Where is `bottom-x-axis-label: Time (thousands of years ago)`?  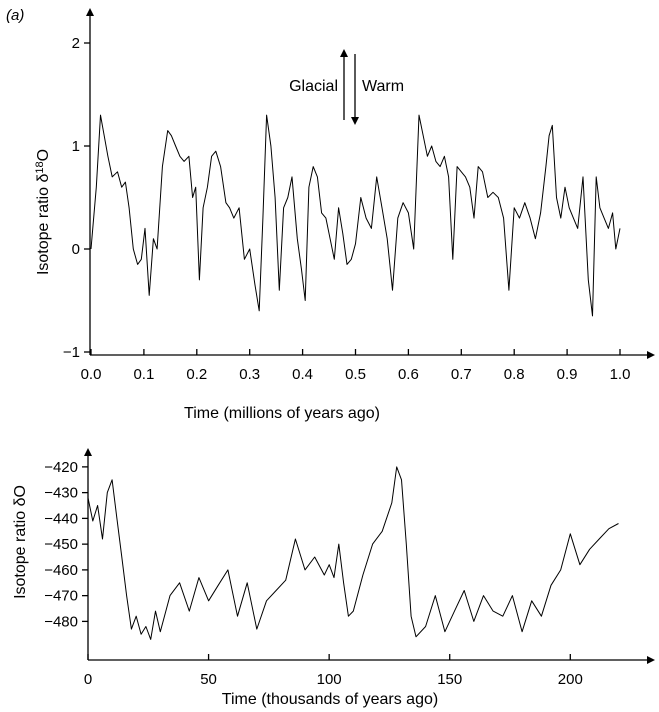
bottom-x-axis-label: Time (thousands of years ago) is located at coordinates (330, 699).